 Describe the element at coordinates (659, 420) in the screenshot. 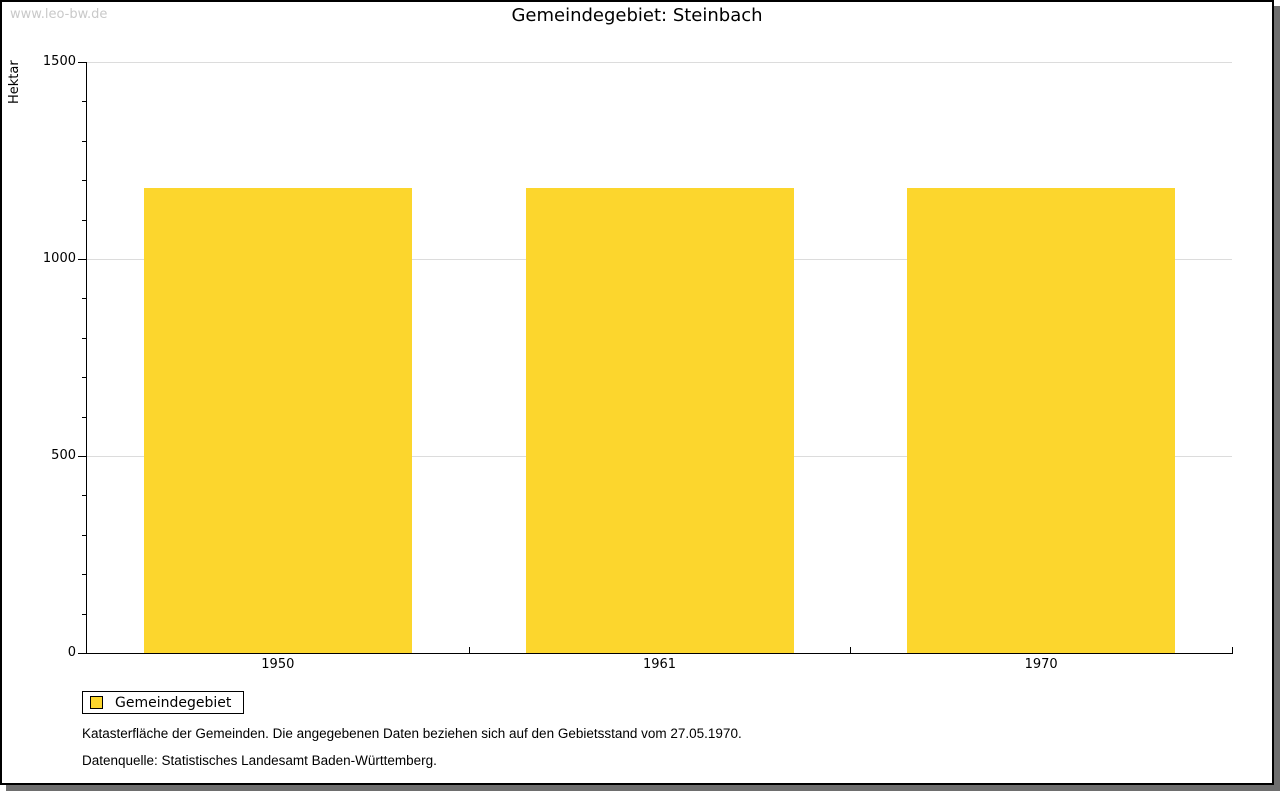

I see `bar-1961` at that location.